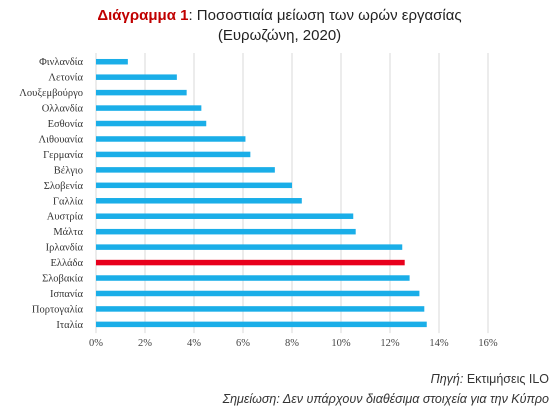 This screenshot has width=559, height=413. Describe the element at coordinates (279, 35) in the screenshot. I see `chart-subtitle: (Ευρωζώνη, 2020)` at that location.